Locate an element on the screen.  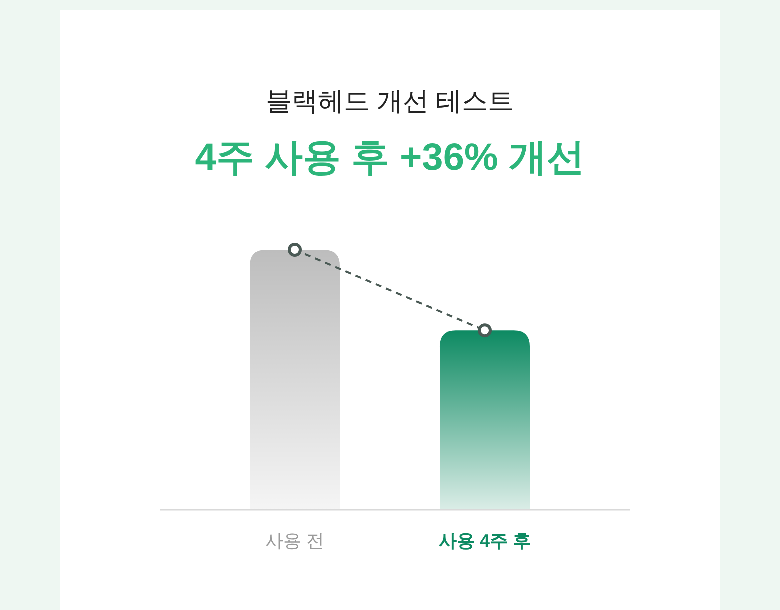
x-tick-label: 사용 4주 후 is located at coordinates (485, 541).